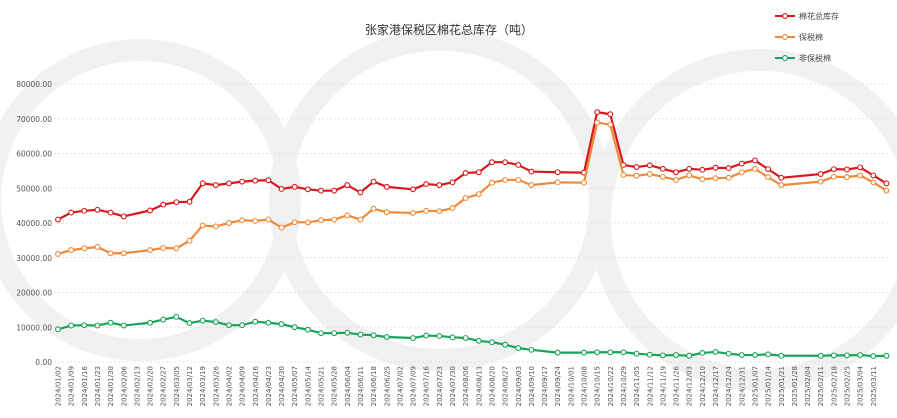  What do you see at coordinates (742, 386) in the screenshot?
I see `x-tick-label: 2024/12/31` at bounding box center [742, 386].